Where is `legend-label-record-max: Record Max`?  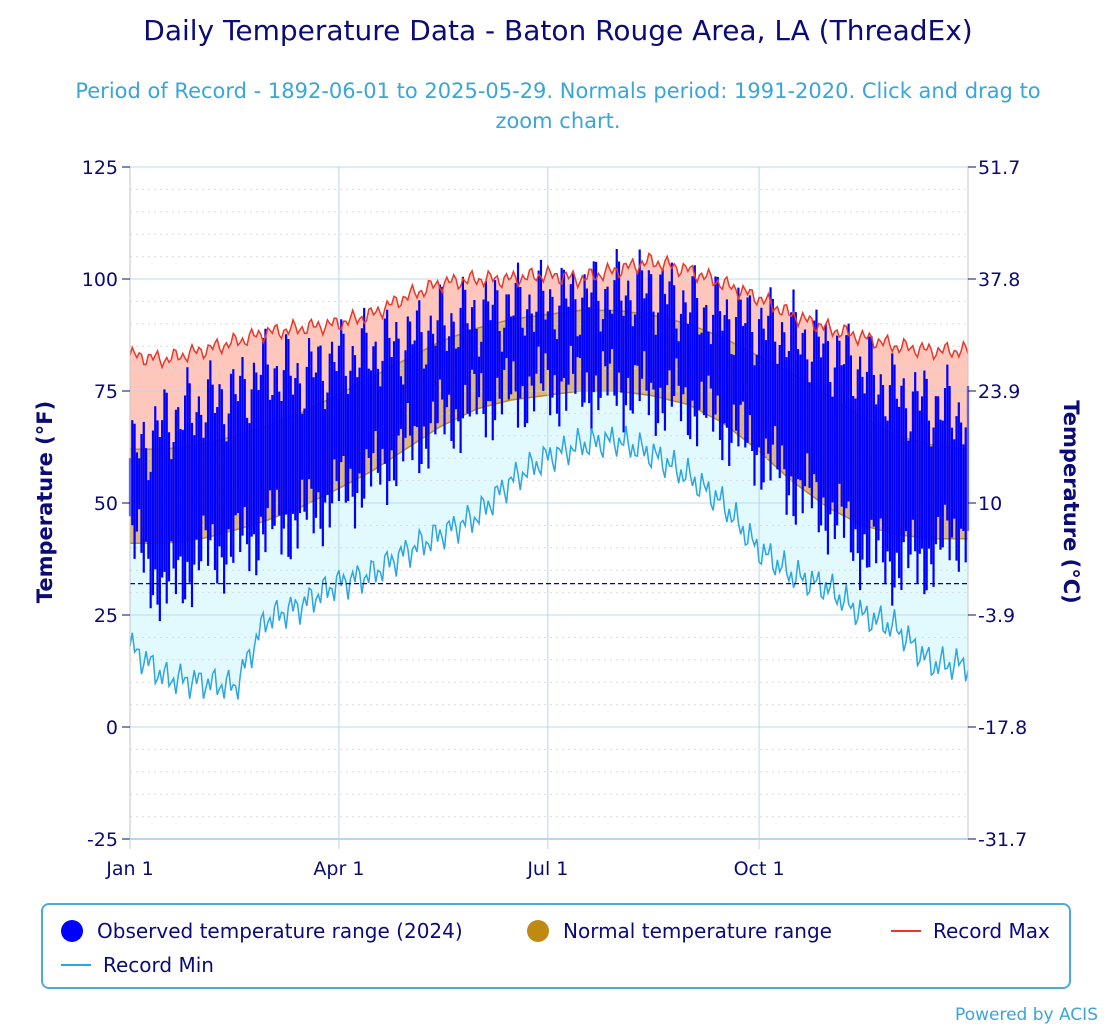 legend-label-record-max: Record Max is located at coordinates (991, 931).